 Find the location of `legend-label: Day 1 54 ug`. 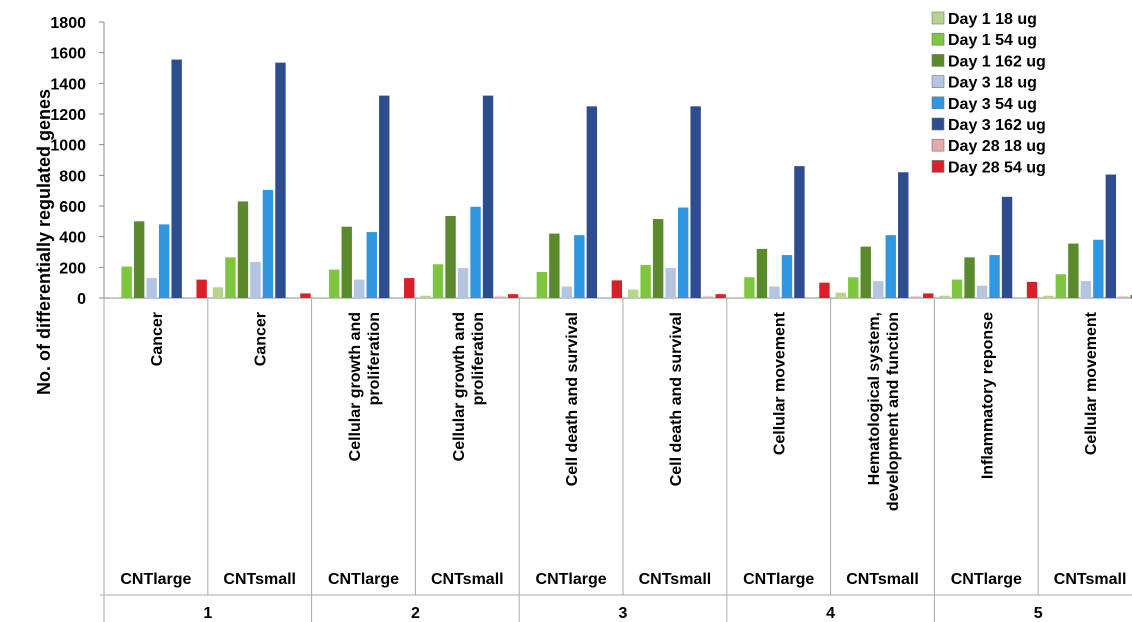

legend-label: Day 1 54 ug is located at coordinates (992, 40).